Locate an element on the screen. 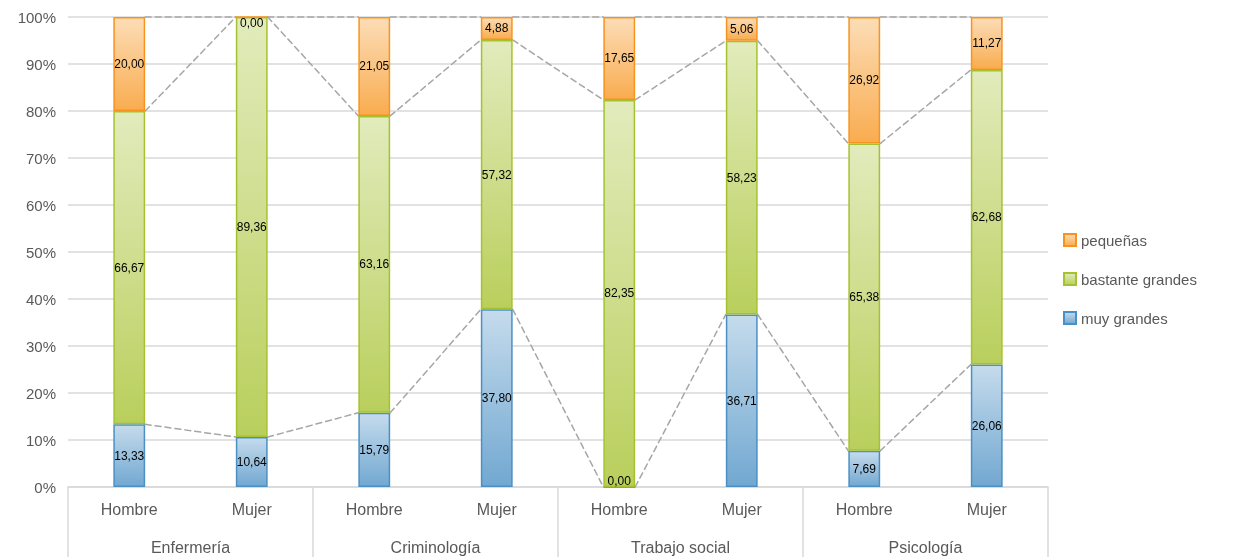 This screenshot has height=558, width=1241. text: Criminología is located at coordinates (435, 547).